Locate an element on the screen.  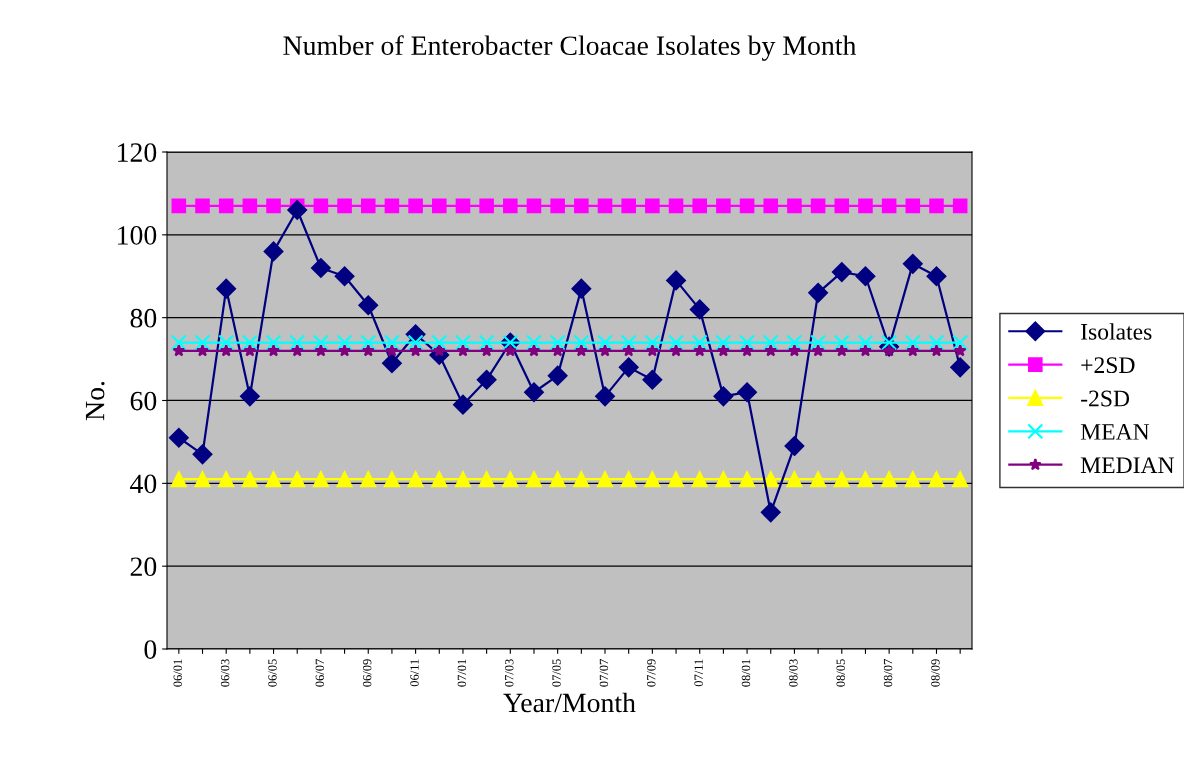
legend-label: +2SD is located at coordinates (1108, 365).